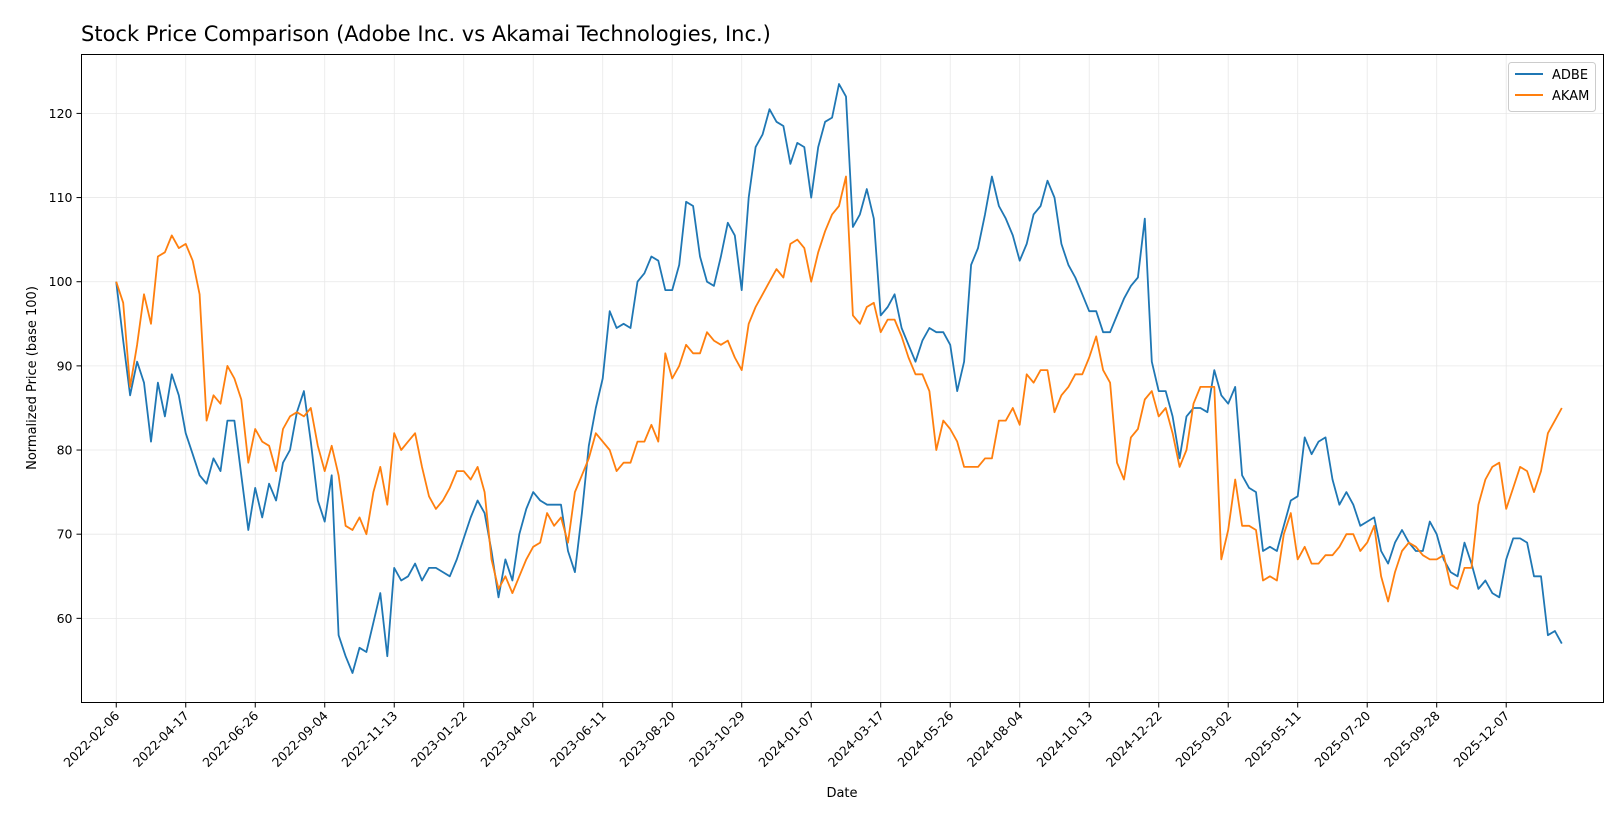  Describe the element at coordinates (32, 378) in the screenshot. I see `y-axis-label: Normalized Price (base 100)` at that location.